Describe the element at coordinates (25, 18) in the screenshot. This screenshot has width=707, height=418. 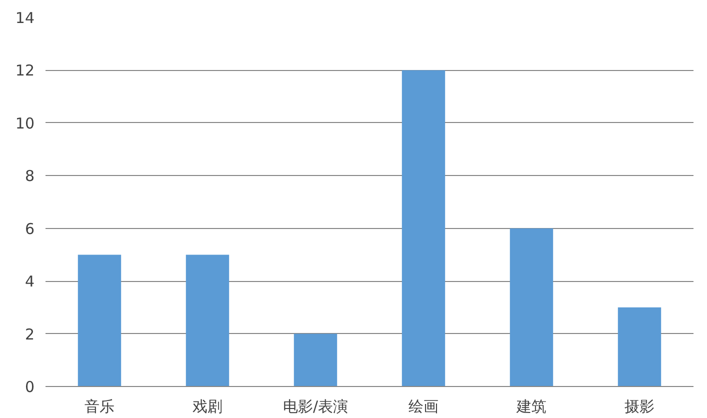
I see `y-tick-label: 14` at that location.